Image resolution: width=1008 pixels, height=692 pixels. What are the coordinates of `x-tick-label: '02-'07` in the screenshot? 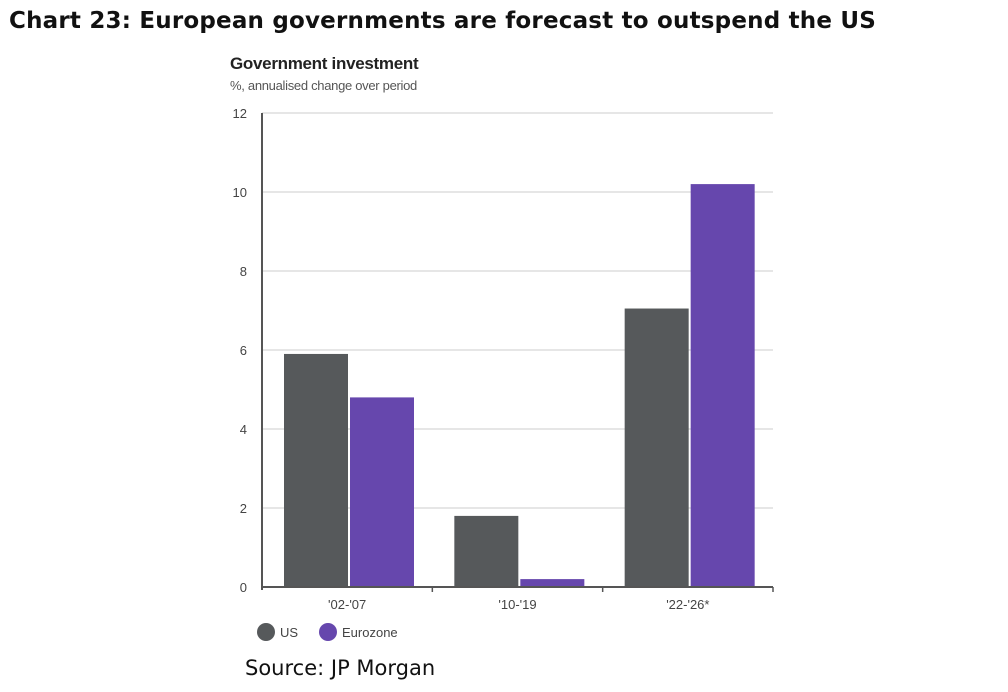 It's located at (347, 604).